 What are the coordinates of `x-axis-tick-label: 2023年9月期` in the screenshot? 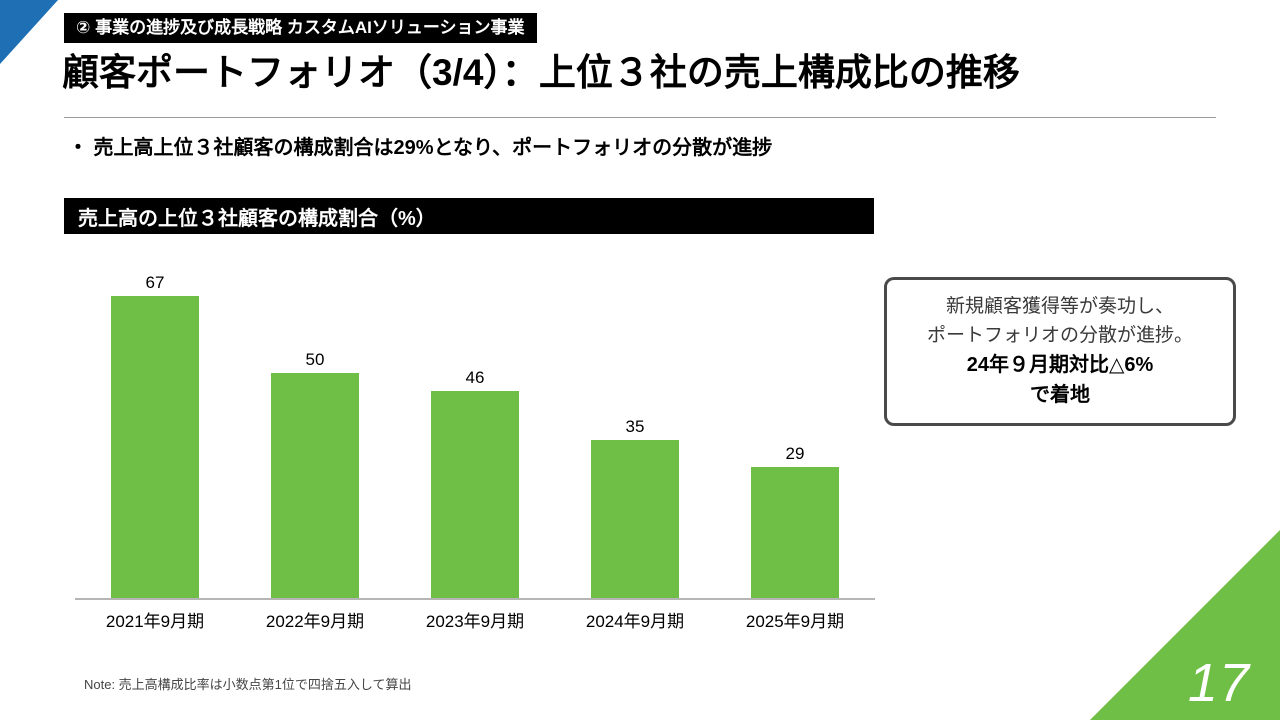 It's located at (475, 621).